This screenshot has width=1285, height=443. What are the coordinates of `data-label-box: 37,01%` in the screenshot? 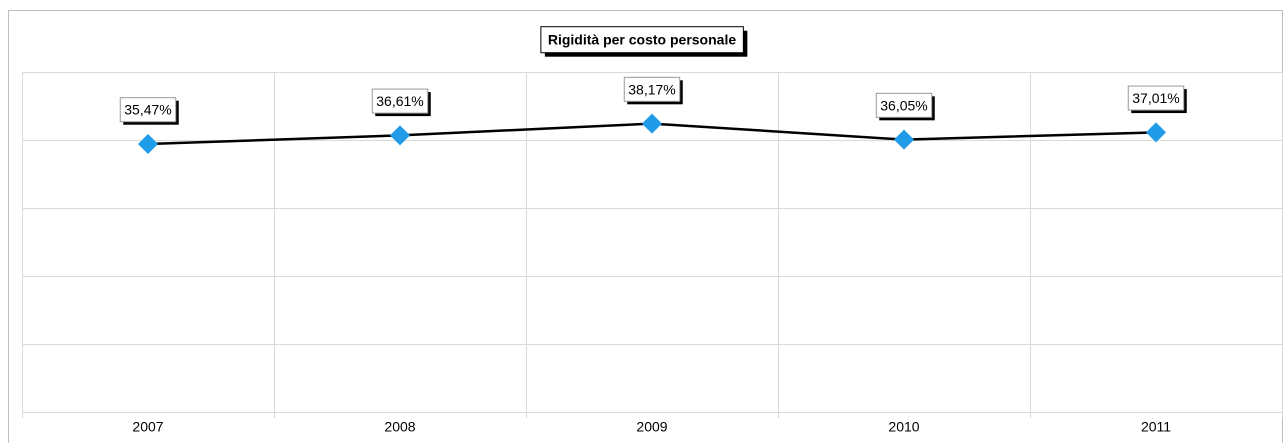 It's located at (1157, 99).